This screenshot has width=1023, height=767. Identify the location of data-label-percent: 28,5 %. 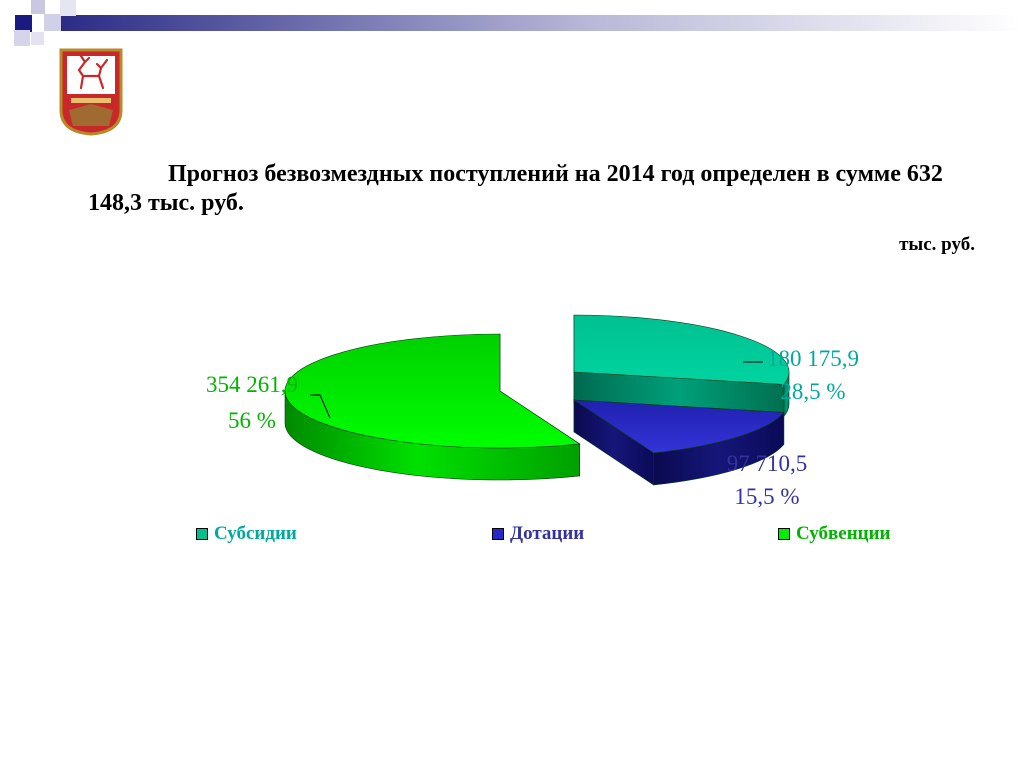
(812, 391).